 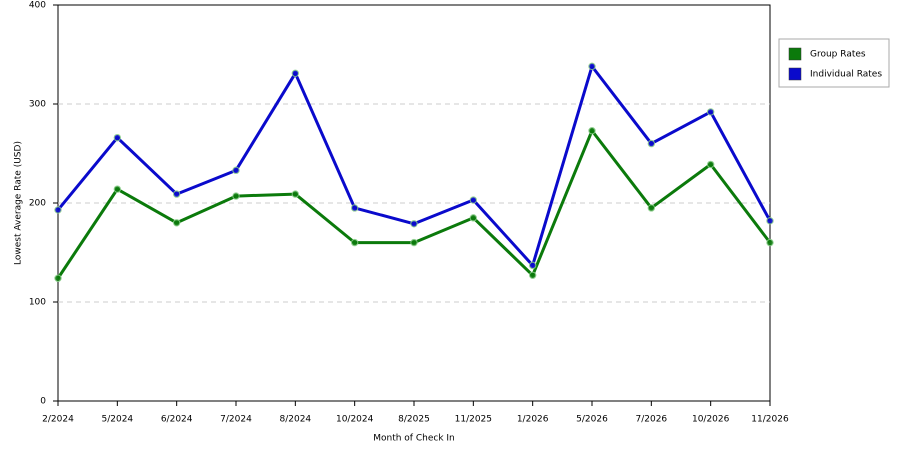 I want to click on legend-box, so click(x=834, y=63).